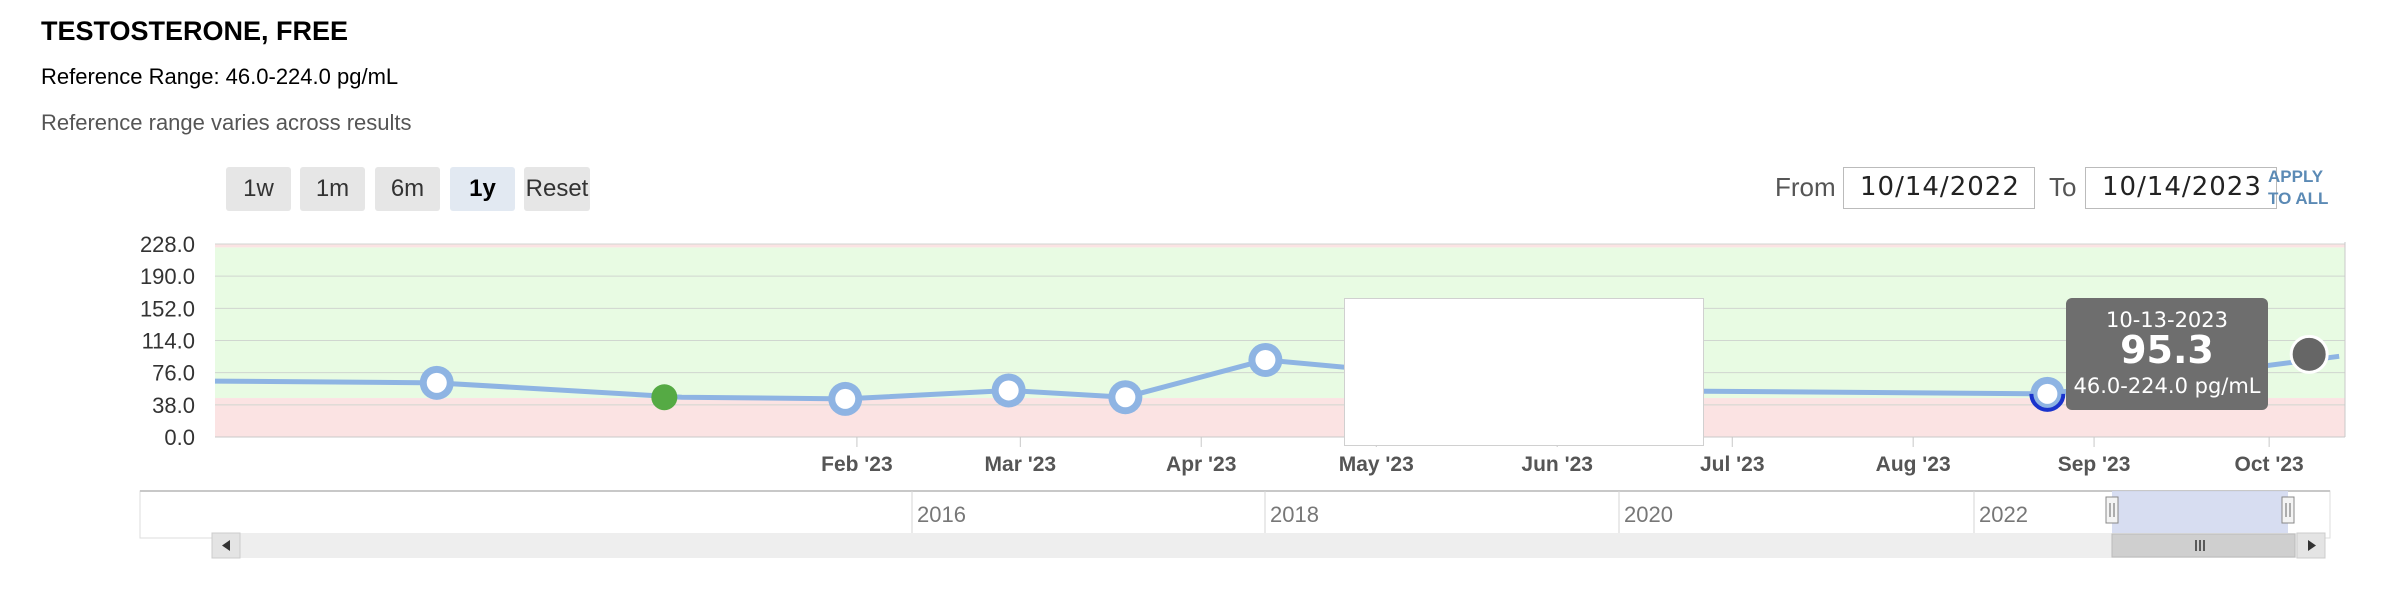 The image size is (2404, 614). Describe the element at coordinates (2167, 386) in the screenshot. I see `tooltip-range: 46.0-224.0 pg/mL` at that location.